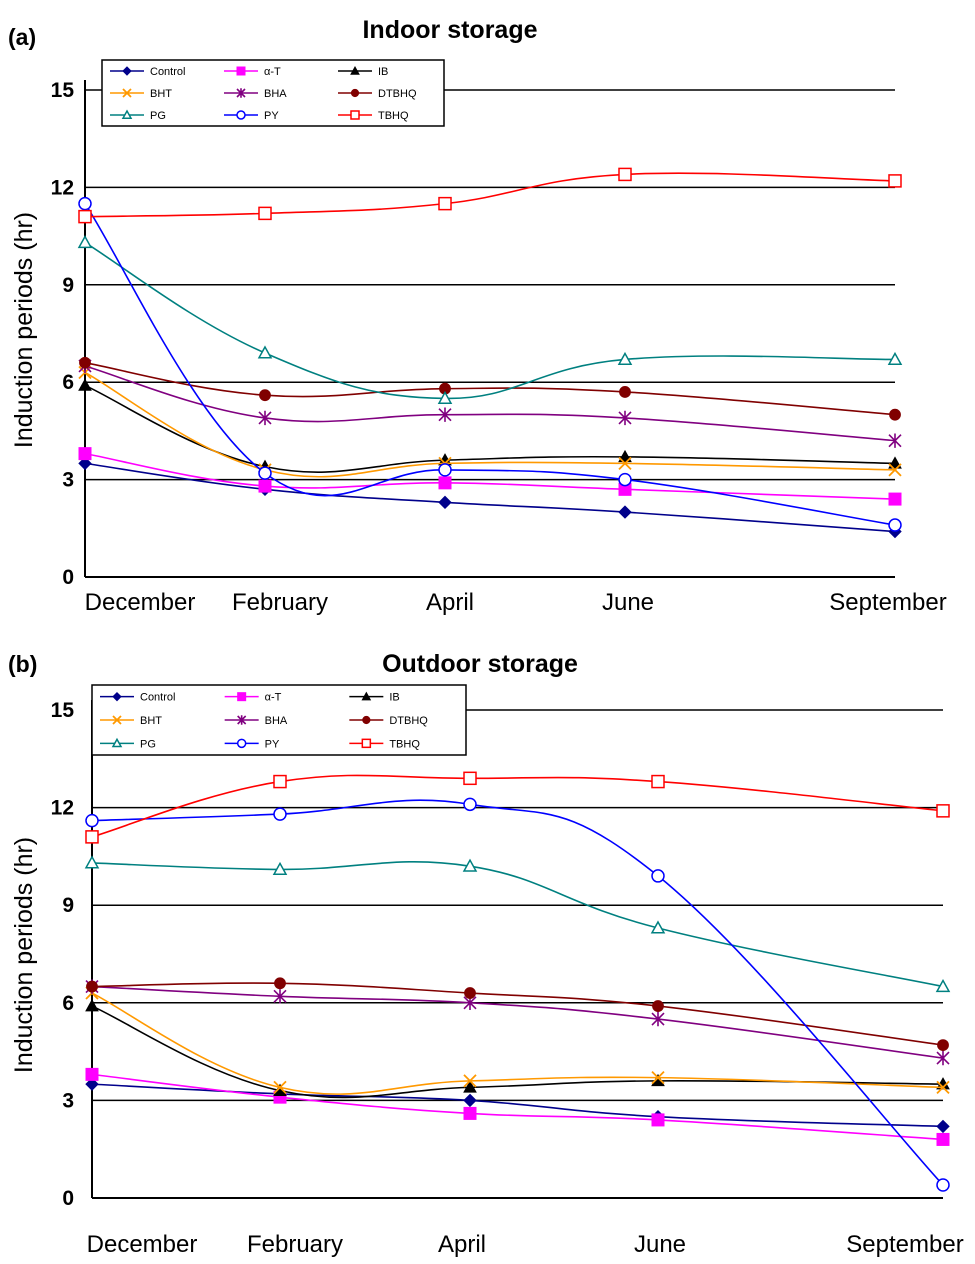 The height and width of the screenshot is (1264, 975). I want to click on x-tick-label: February, so click(295, 1244).